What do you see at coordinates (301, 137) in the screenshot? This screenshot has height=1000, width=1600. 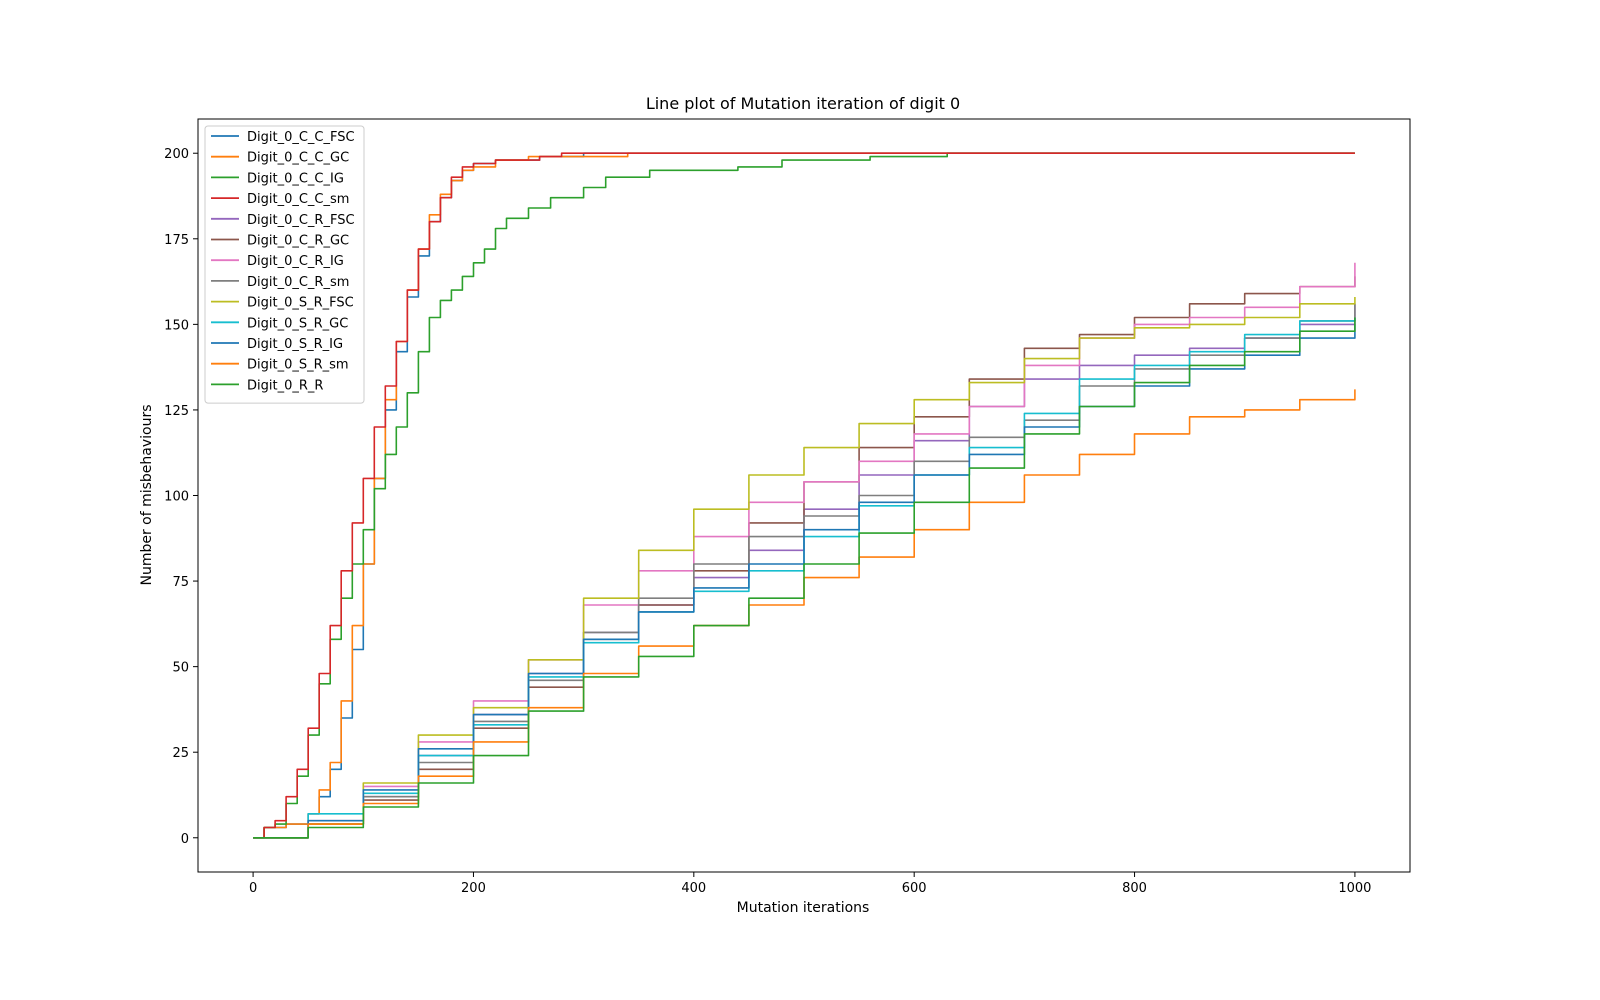 I see `legend-label-1: Digit_0_C_C_FSC` at bounding box center [301, 137].